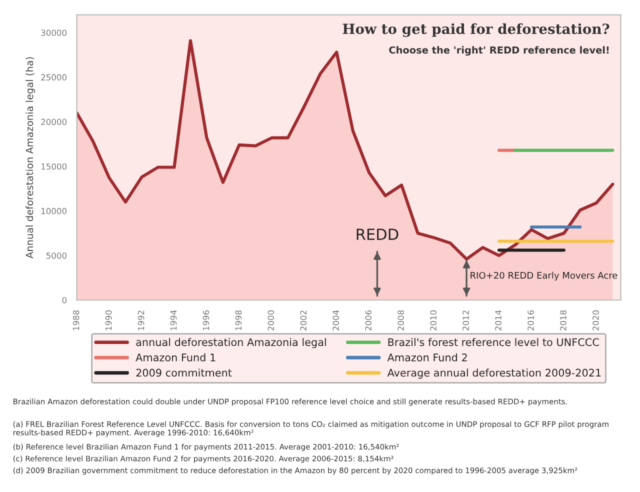  Describe the element at coordinates (206, 320) in the screenshot. I see `x-tick-label: 1996` at that location.